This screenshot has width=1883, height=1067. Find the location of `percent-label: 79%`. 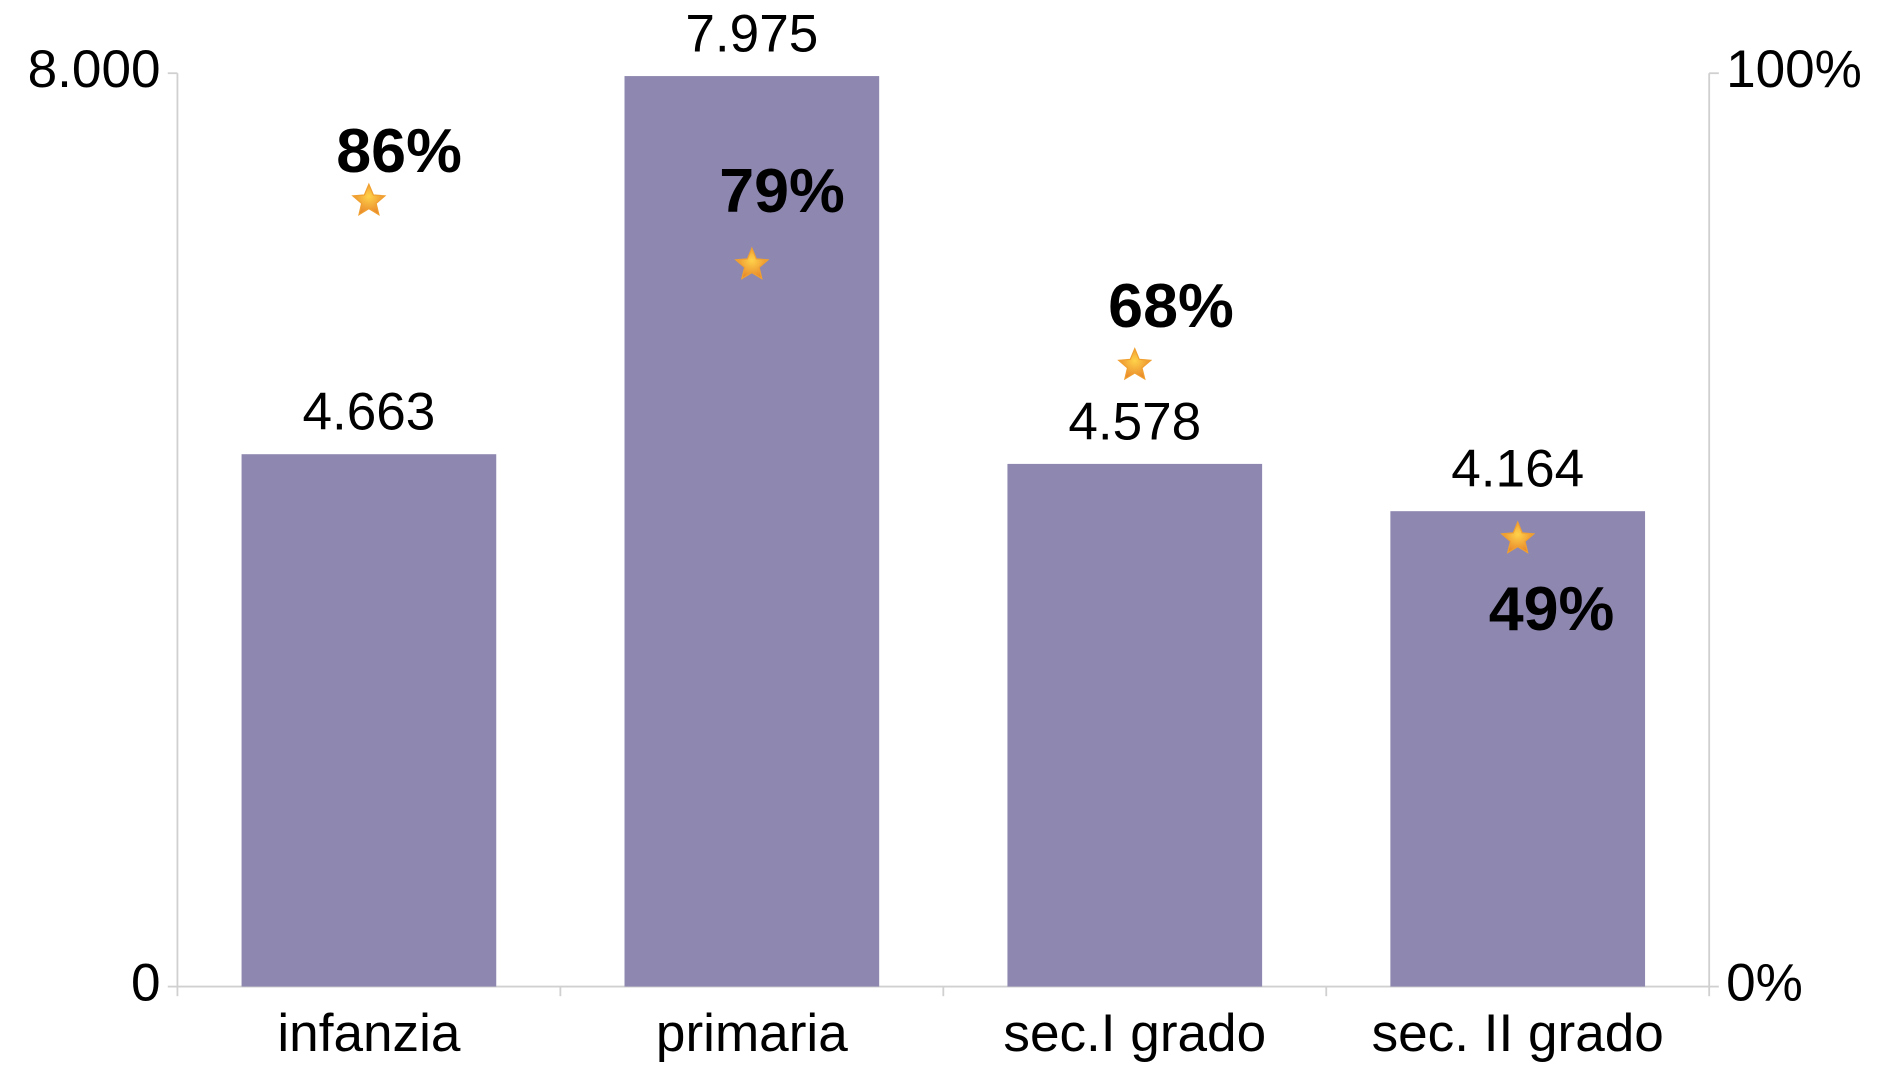

percent-label: 79% is located at coordinates (782, 191).